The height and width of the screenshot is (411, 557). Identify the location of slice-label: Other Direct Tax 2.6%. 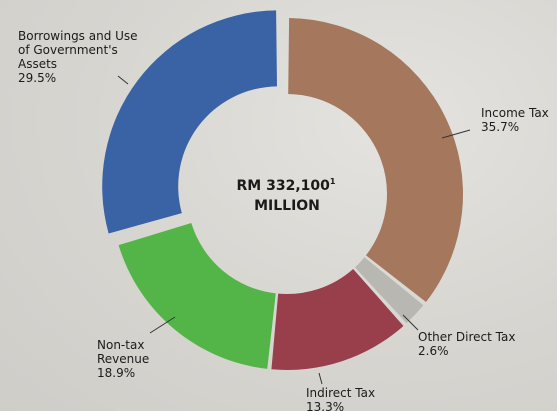
(466, 344).